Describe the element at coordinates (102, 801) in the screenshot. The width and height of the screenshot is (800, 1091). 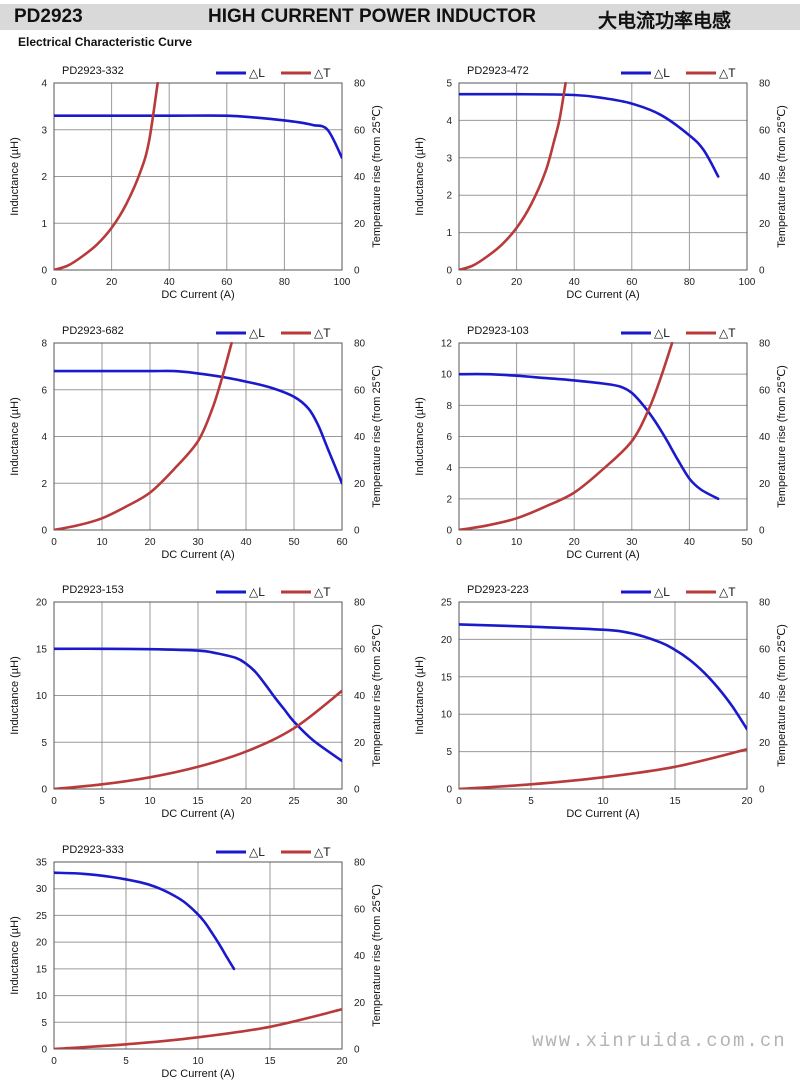
I see `x-tick-label: 5` at that location.